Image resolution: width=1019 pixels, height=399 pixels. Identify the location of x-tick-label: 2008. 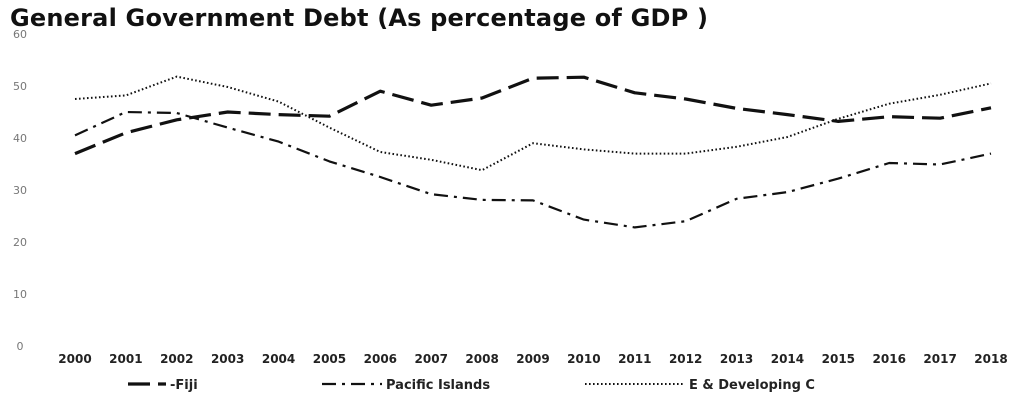
(481, 359).